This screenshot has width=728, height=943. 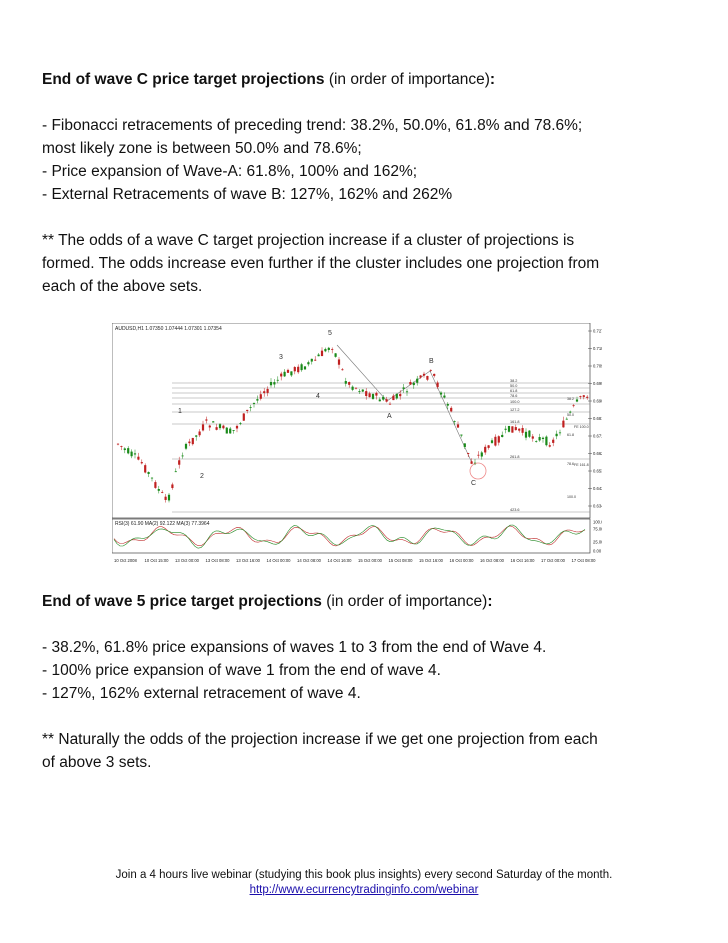 I want to click on fib-label: 261.8, so click(x=515, y=457).